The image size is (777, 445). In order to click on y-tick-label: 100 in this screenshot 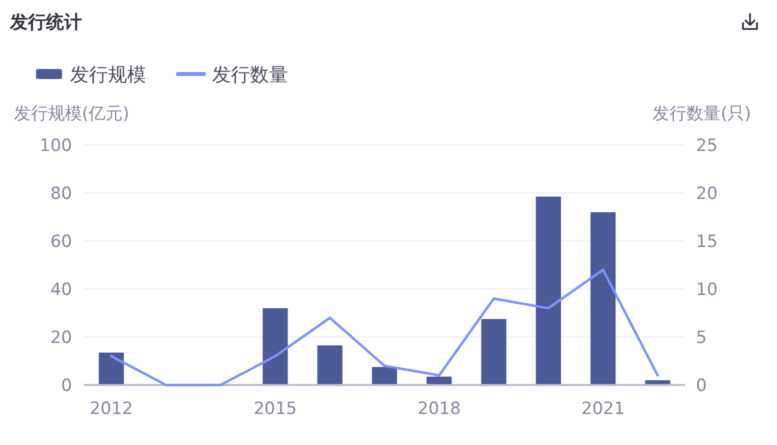, I will do `click(56, 146)`.